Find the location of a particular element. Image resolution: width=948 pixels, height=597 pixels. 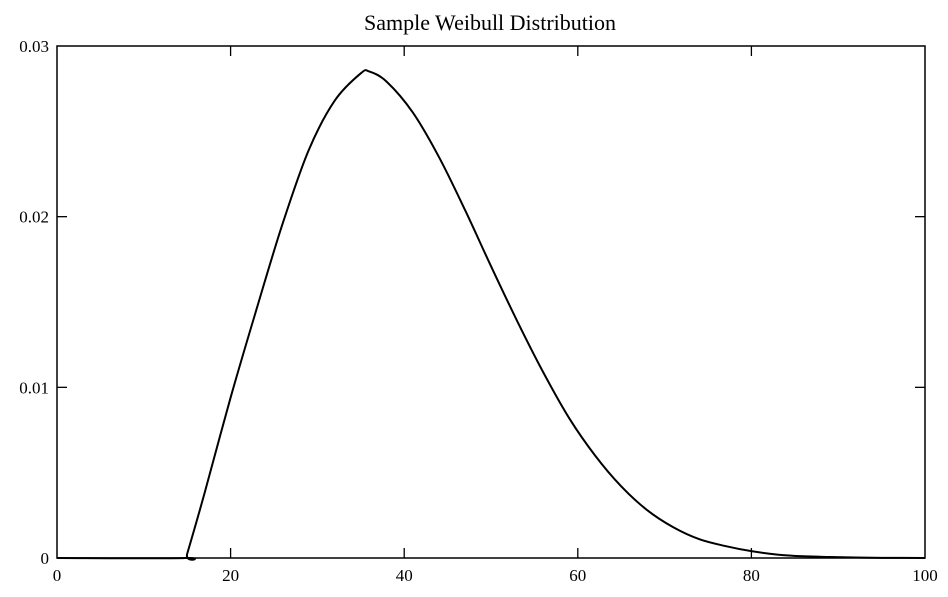

y-tick-label: 0.02 is located at coordinates (34, 217).